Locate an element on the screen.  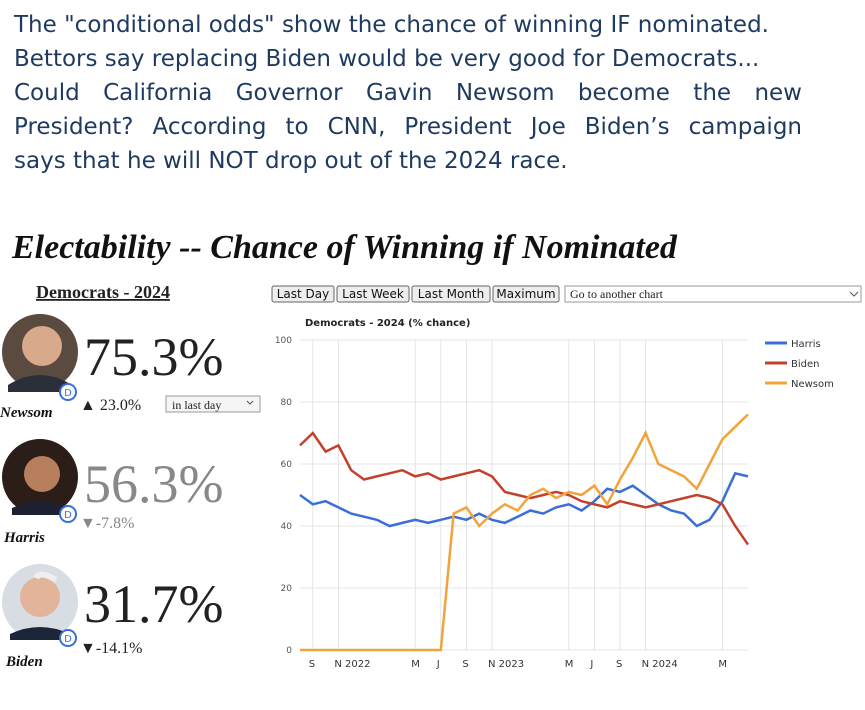
button-label: Last Week is located at coordinates (373, 294).